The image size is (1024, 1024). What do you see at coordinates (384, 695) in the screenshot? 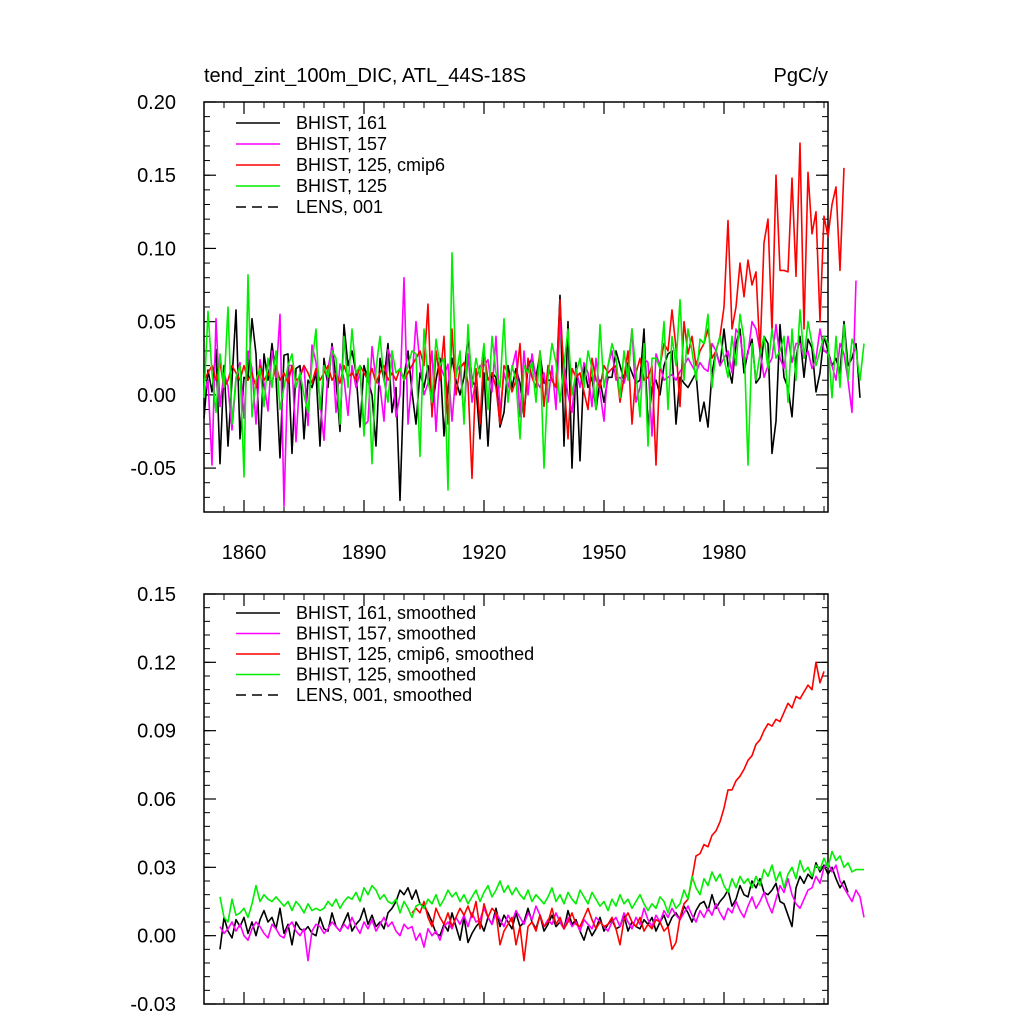
I see `legend-label: LENS, 001, smoothed` at bounding box center [384, 695].